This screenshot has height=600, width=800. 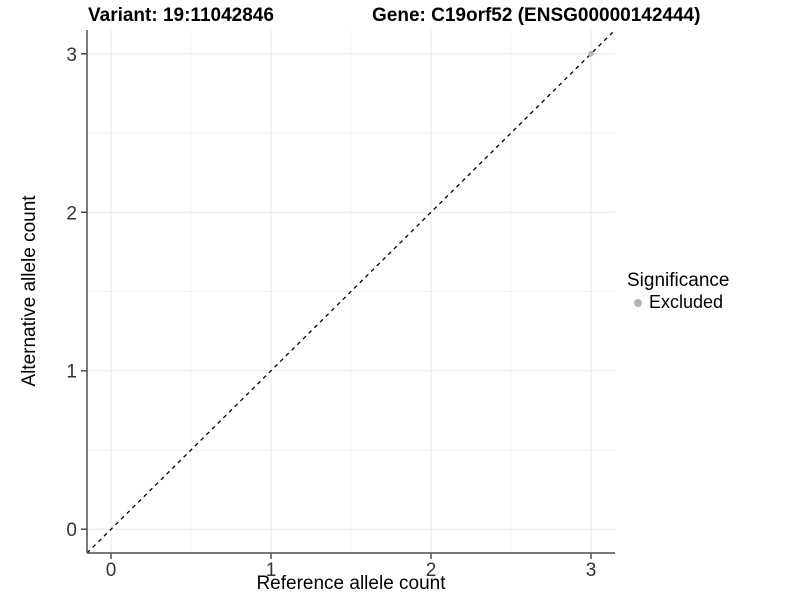 What do you see at coordinates (29, 291) in the screenshot?
I see `y-axis-title: Alternative allele count` at bounding box center [29, 291].